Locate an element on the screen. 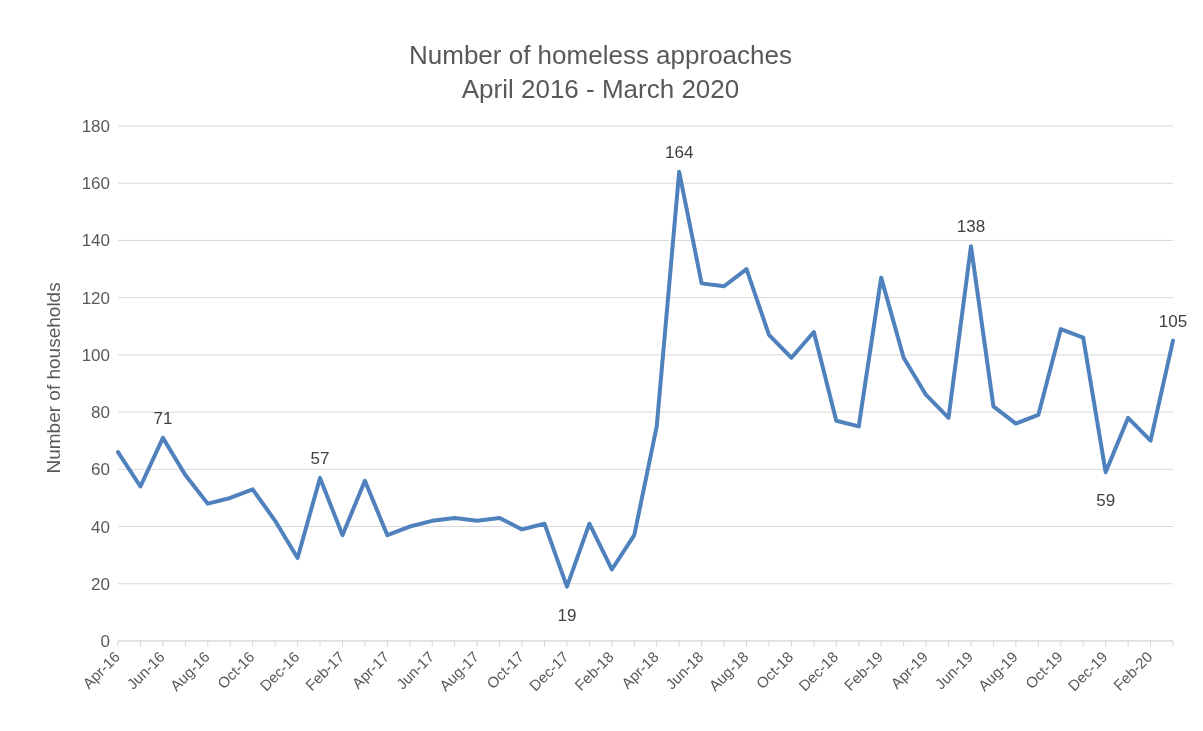 This screenshot has width=1203, height=731. y-tick-label: 0 is located at coordinates (105, 642).